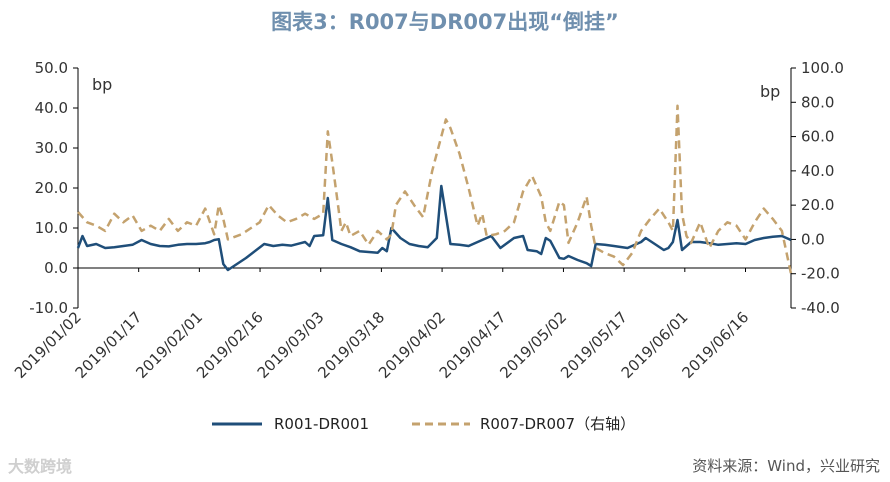 The height and width of the screenshot is (482, 890). What do you see at coordinates (51, 188) in the screenshot?
I see `left-tick-label: 20.0` at bounding box center [51, 188].